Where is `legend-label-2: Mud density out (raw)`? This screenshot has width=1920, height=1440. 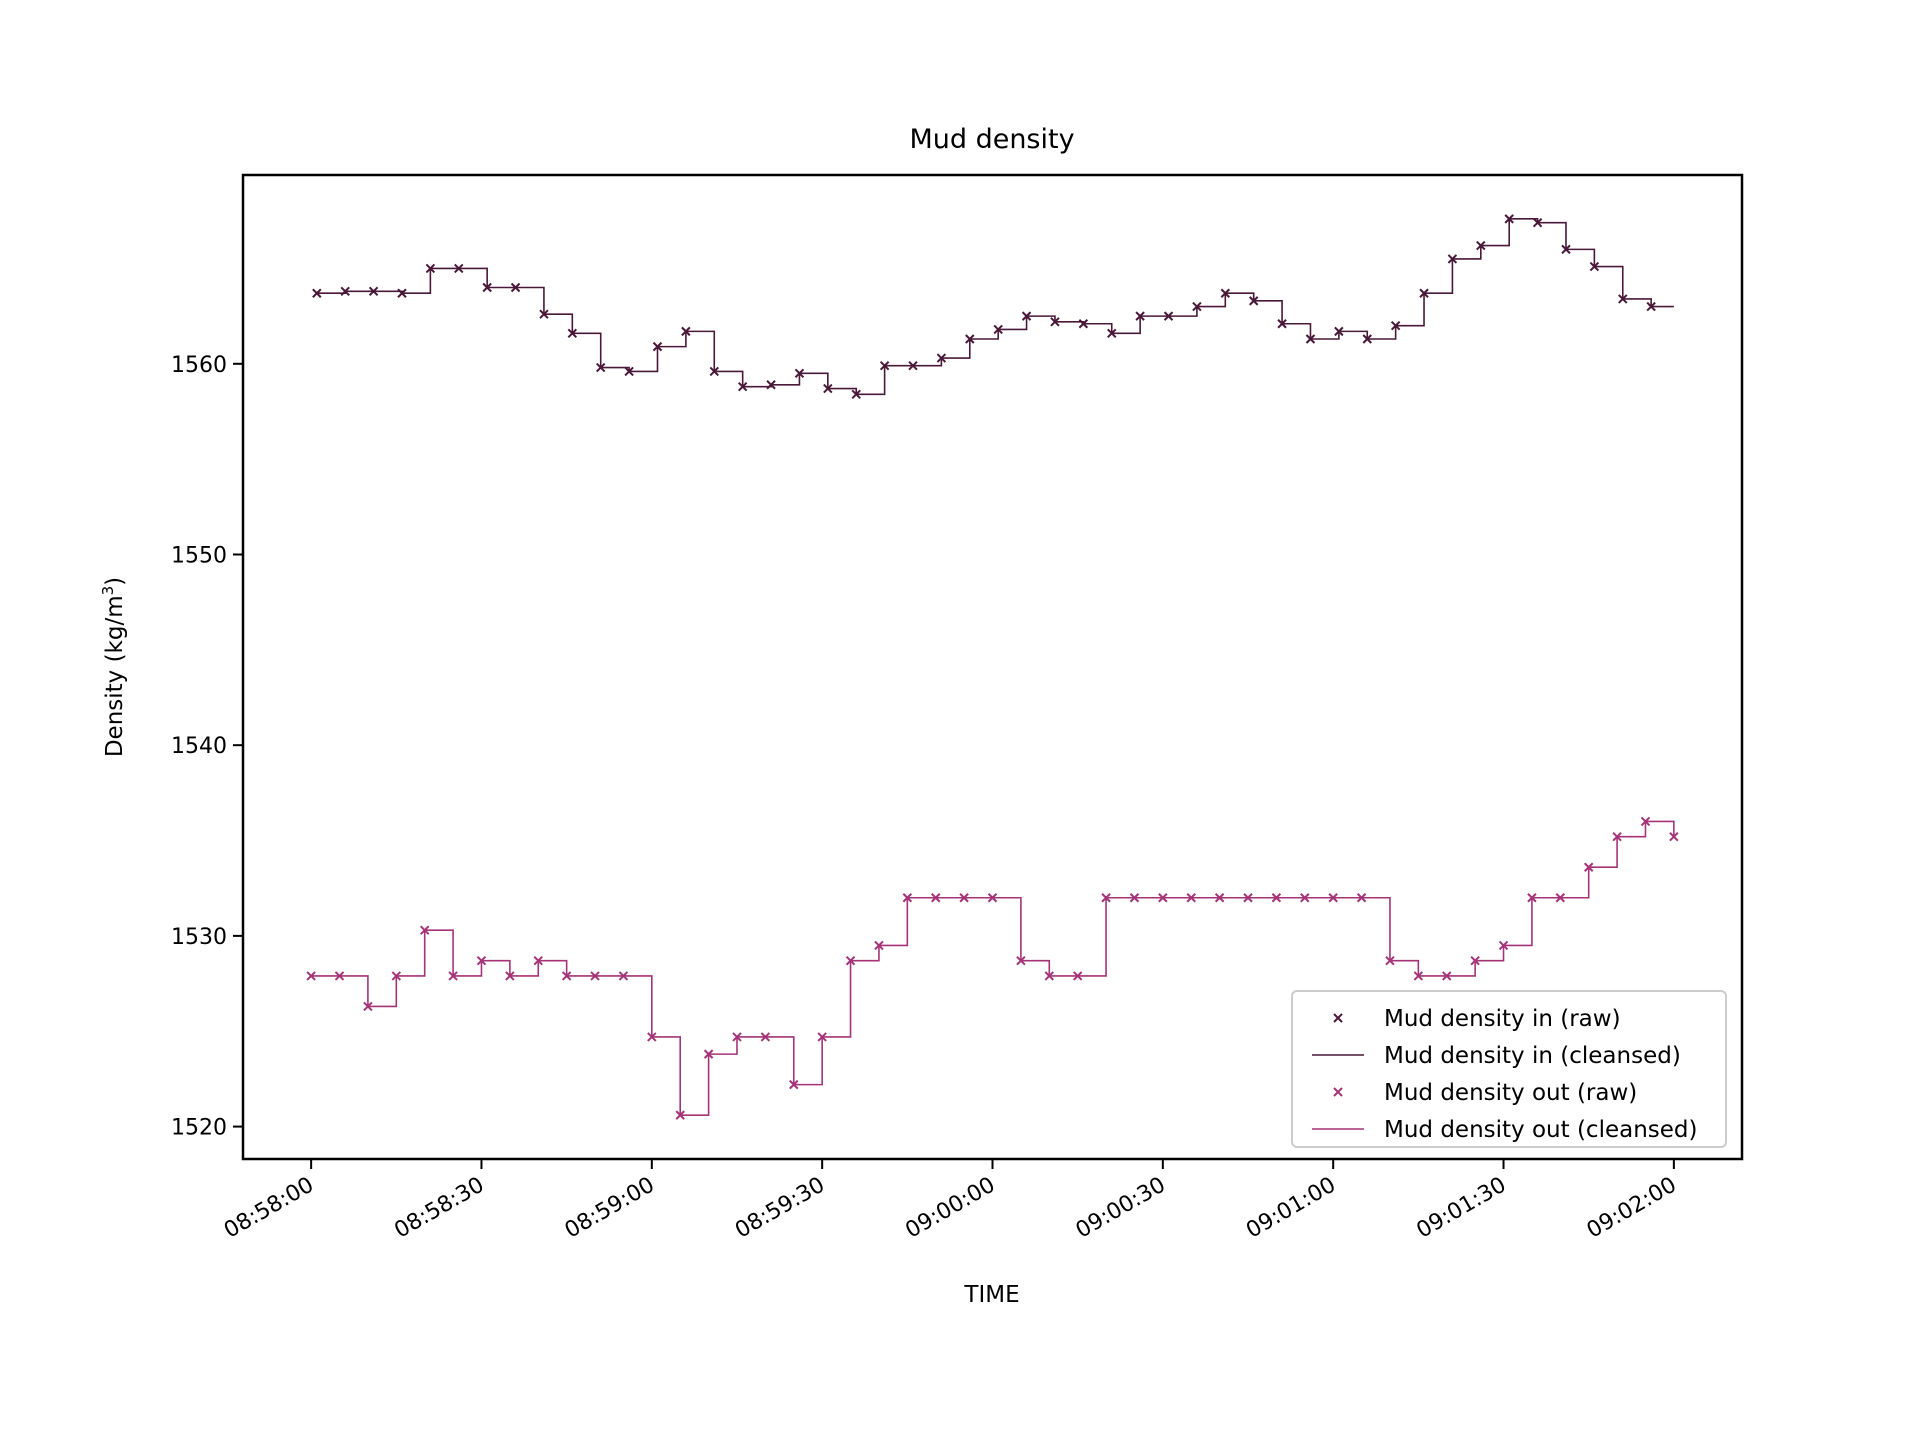
legend-label-2: Mud density out (raw) is located at coordinates (1510, 1093).